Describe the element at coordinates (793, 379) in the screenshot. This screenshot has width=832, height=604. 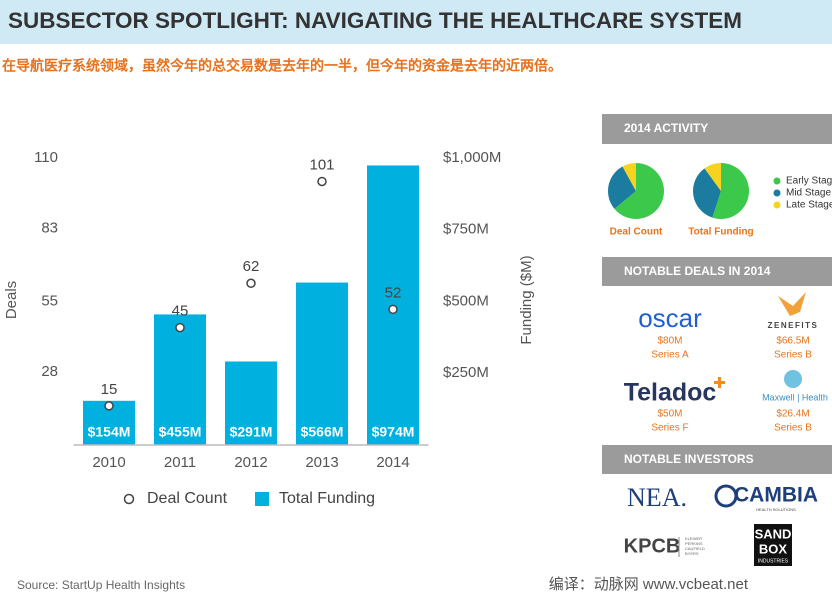
I see `maxwell-icon` at that location.